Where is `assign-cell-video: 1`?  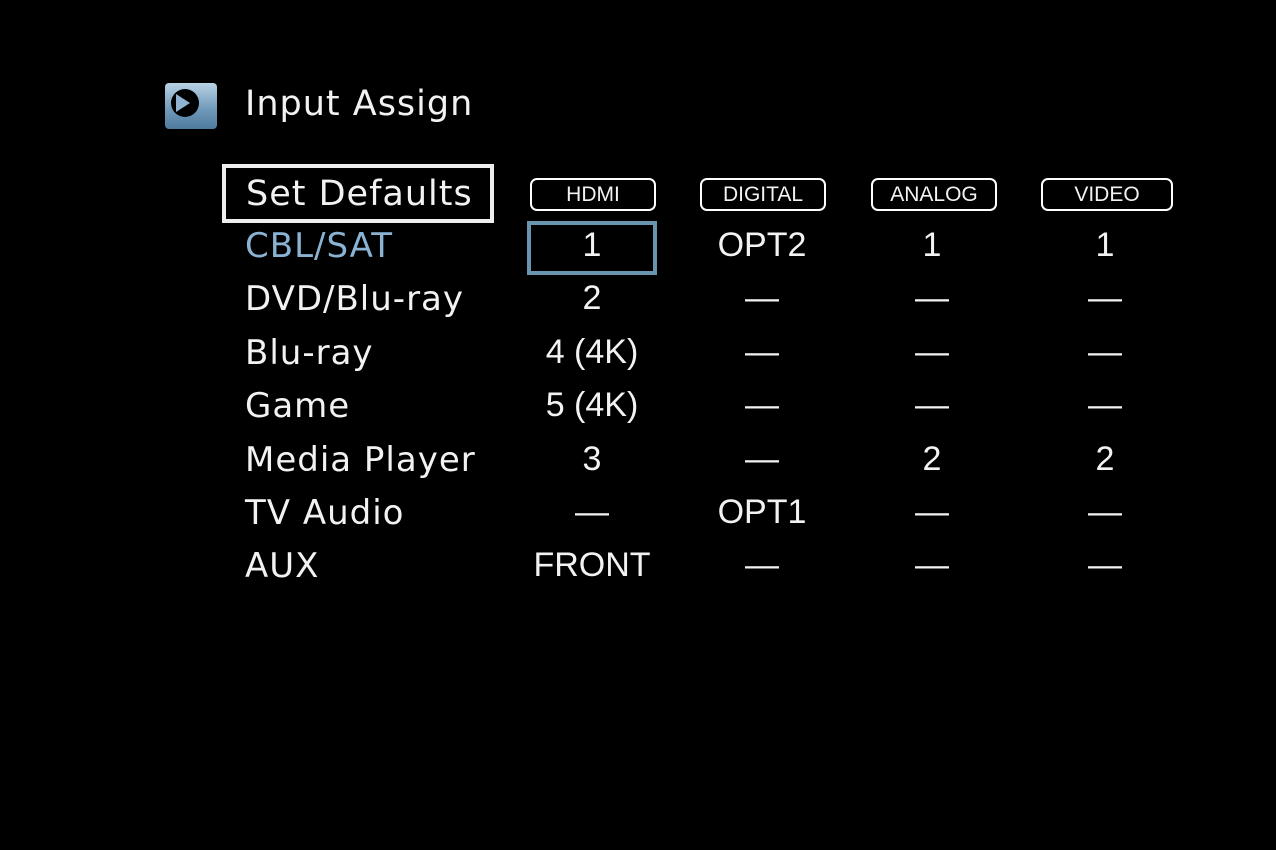 assign-cell-video: 1 is located at coordinates (1105, 245).